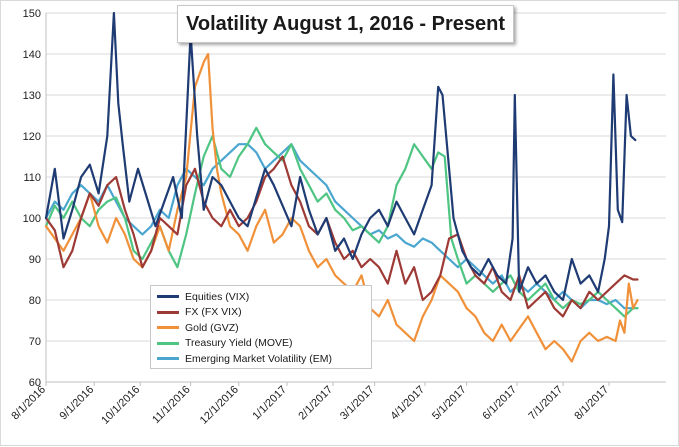 This screenshot has width=679, height=447. What do you see at coordinates (168, 328) in the screenshot?
I see `legend-swatch-gold` at bounding box center [168, 328].